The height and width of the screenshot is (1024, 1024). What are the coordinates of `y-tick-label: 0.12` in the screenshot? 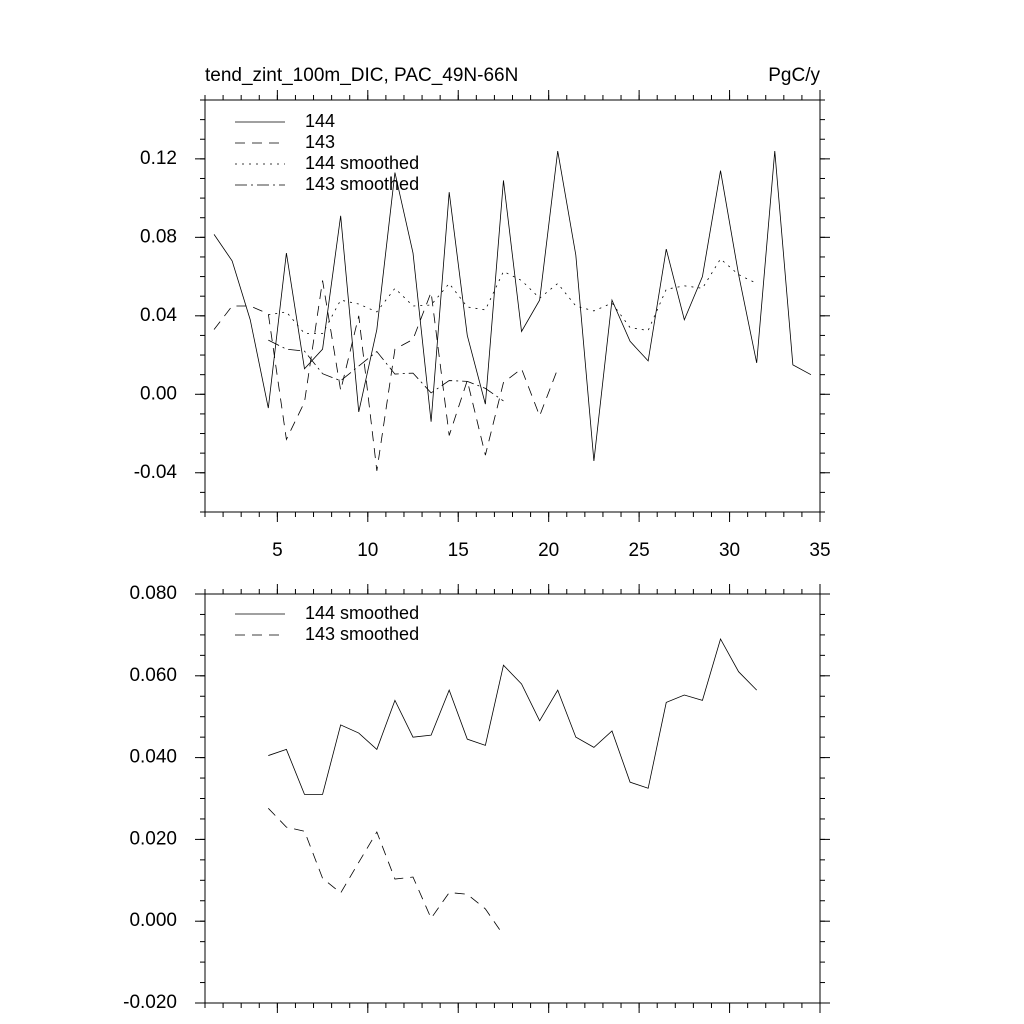 It's located at (158, 158).